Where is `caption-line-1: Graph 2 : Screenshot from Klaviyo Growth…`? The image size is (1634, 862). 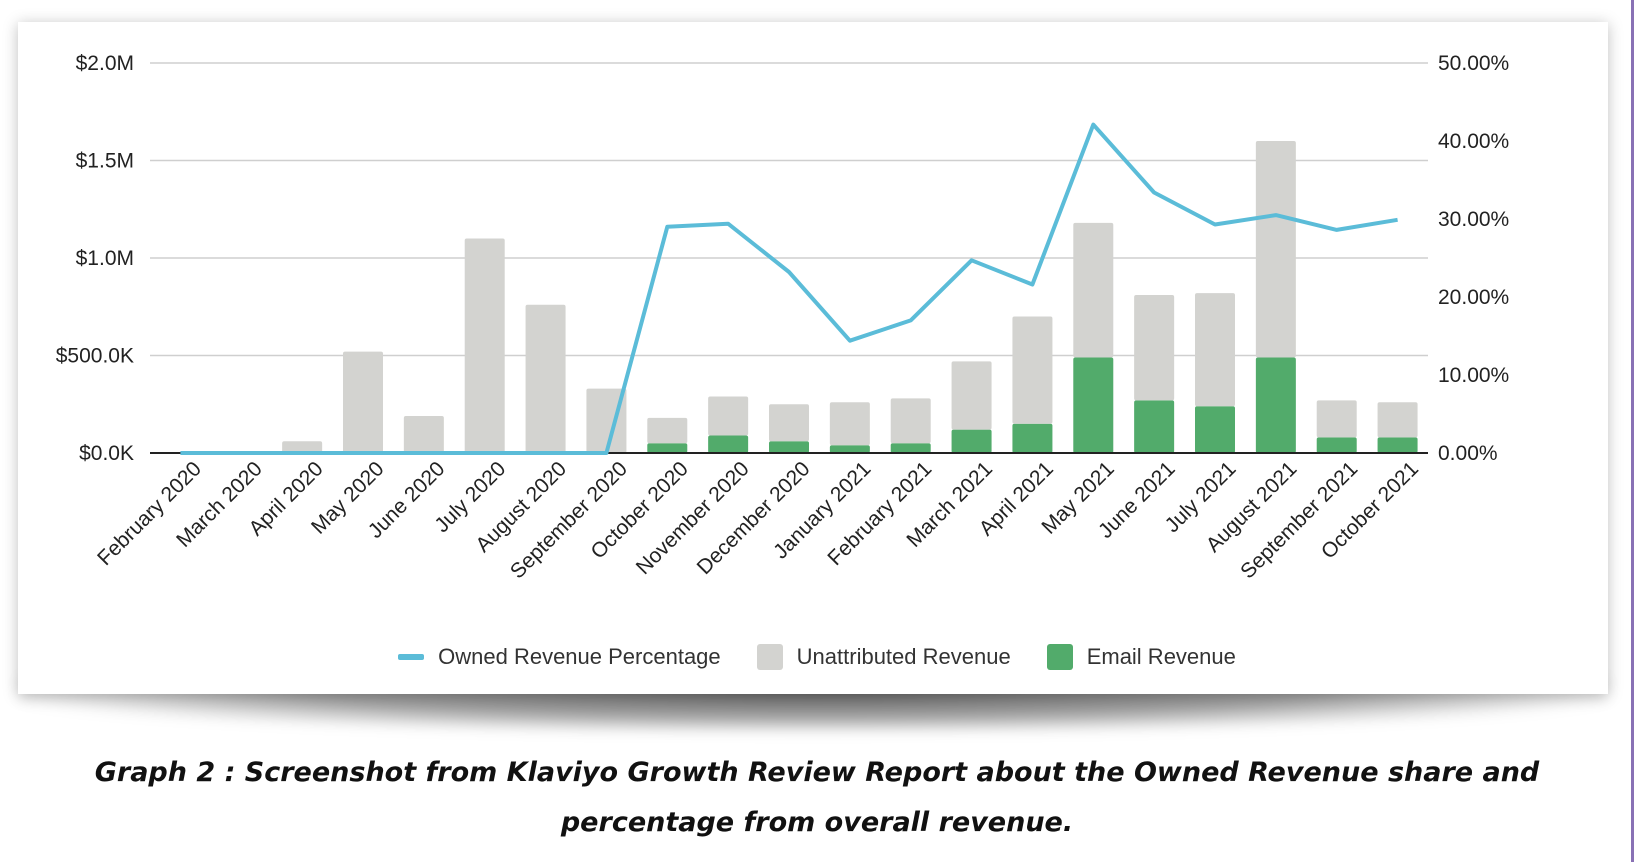 caption-line-1: Graph 2 : Screenshot from Klaviyo Growth… is located at coordinates (817, 772).